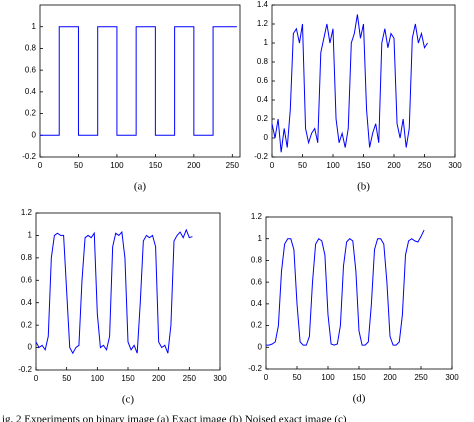 The height and width of the screenshot is (422, 474). Describe the element at coordinates (363, 187) in the screenshot. I see `panel-caption: (b)` at that location.